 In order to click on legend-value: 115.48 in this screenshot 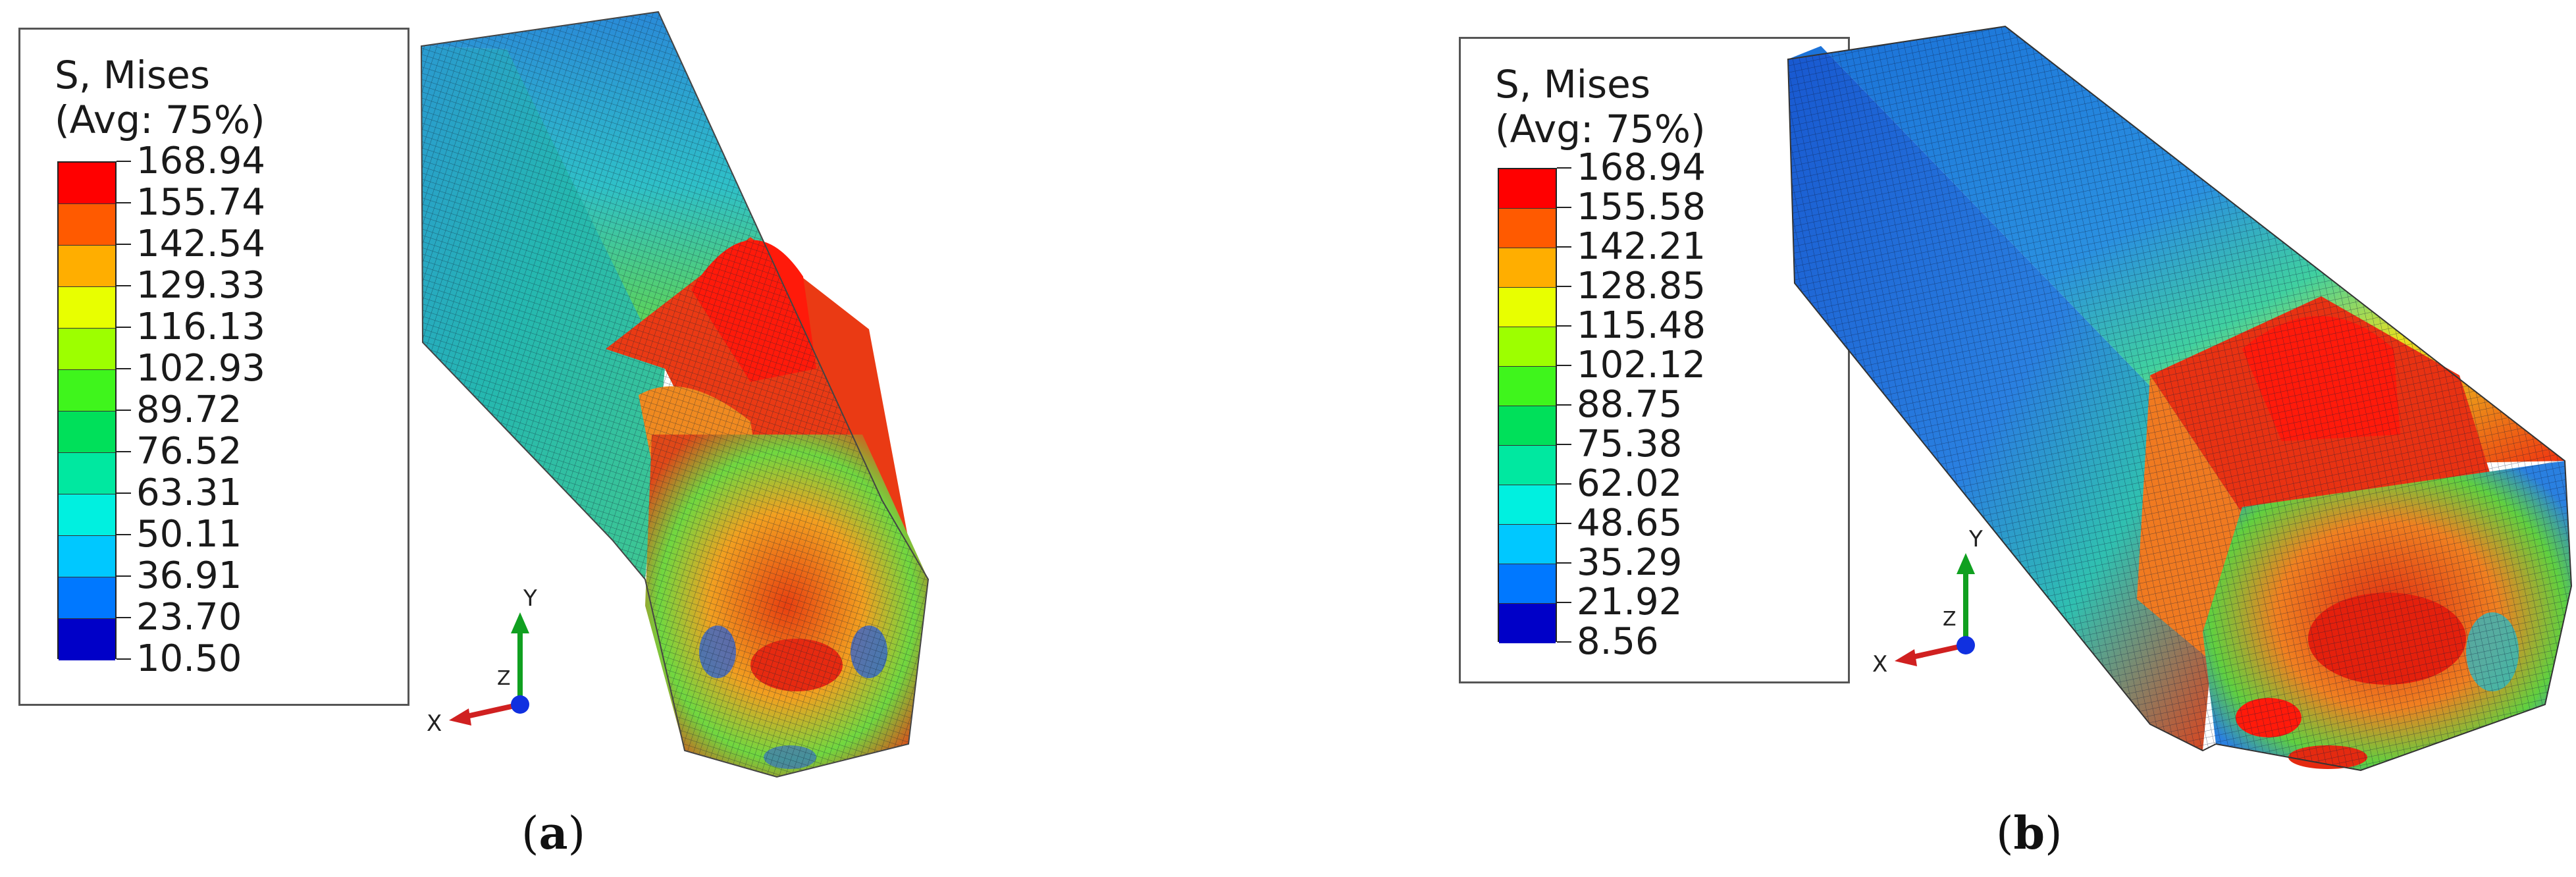, I will do `click(1641, 325)`.